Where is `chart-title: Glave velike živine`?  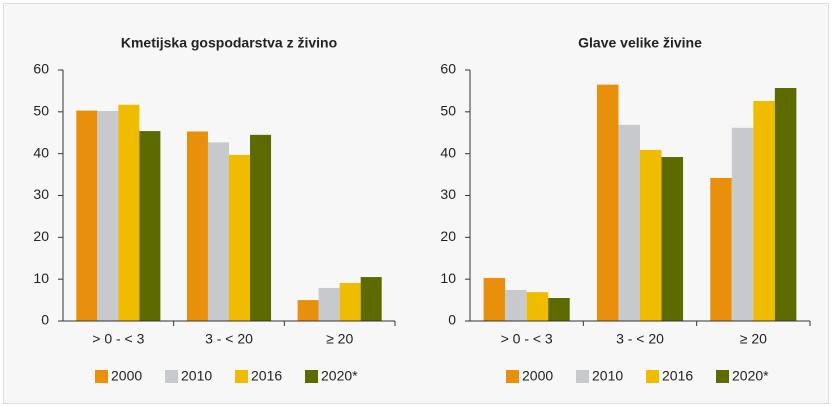
chart-title: Glave velike živine is located at coordinates (640, 43).